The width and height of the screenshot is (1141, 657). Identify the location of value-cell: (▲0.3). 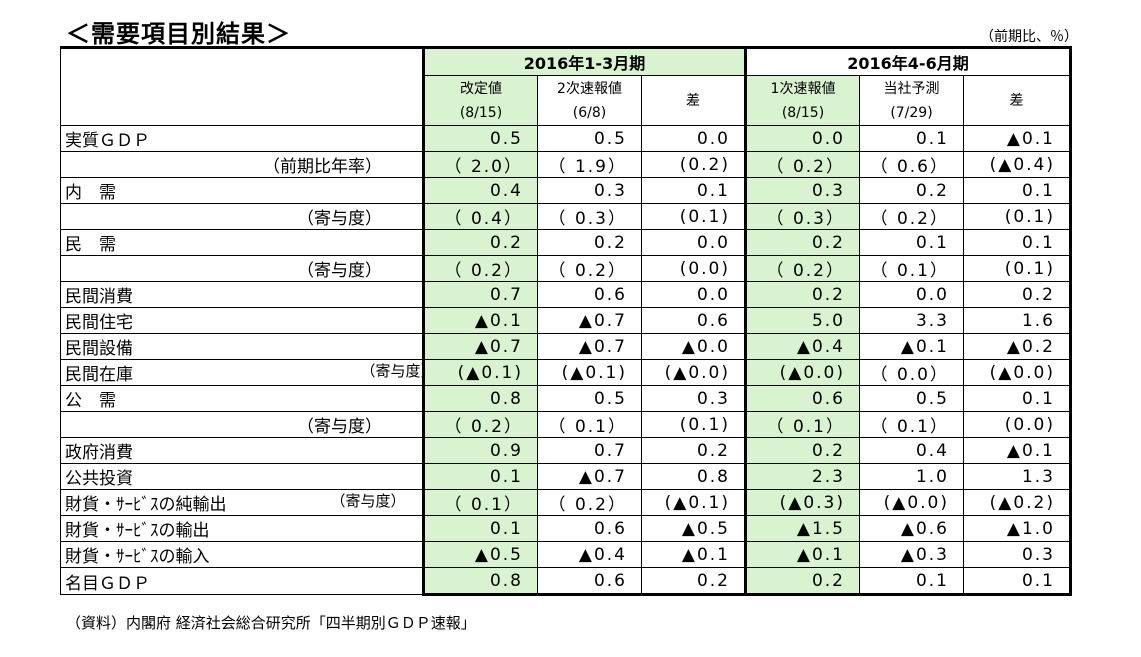
(802, 502).